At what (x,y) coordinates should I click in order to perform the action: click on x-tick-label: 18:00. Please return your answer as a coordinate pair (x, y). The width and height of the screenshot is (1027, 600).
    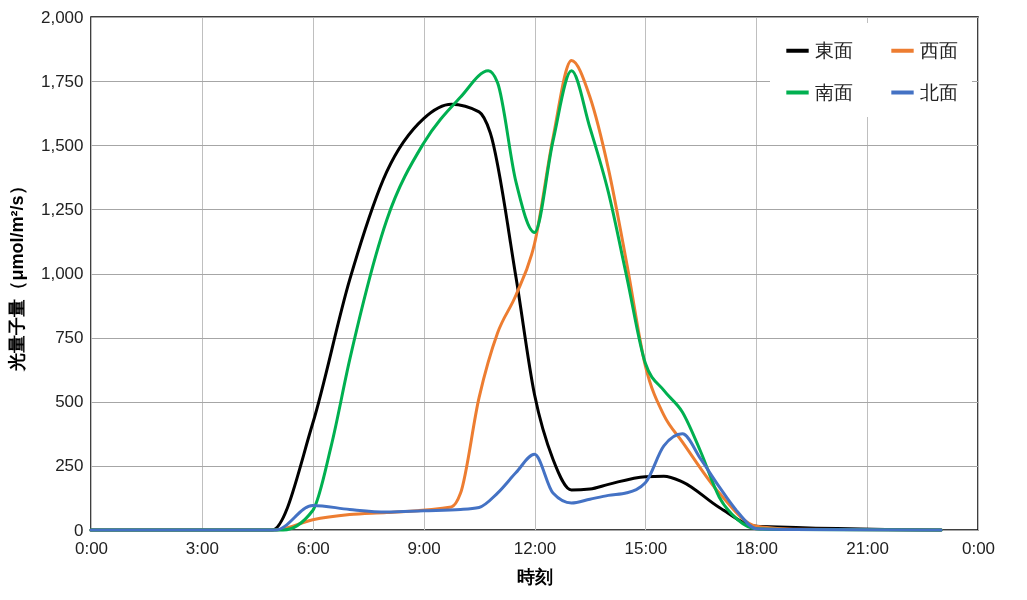
    Looking at the image, I should click on (757, 548).